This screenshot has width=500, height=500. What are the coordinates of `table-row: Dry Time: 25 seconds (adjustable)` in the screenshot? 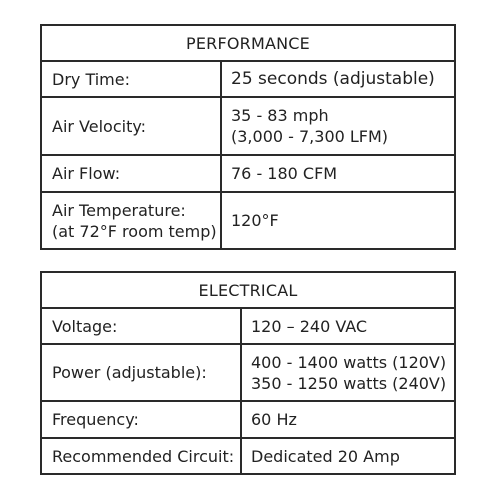 It's located at (248, 79).